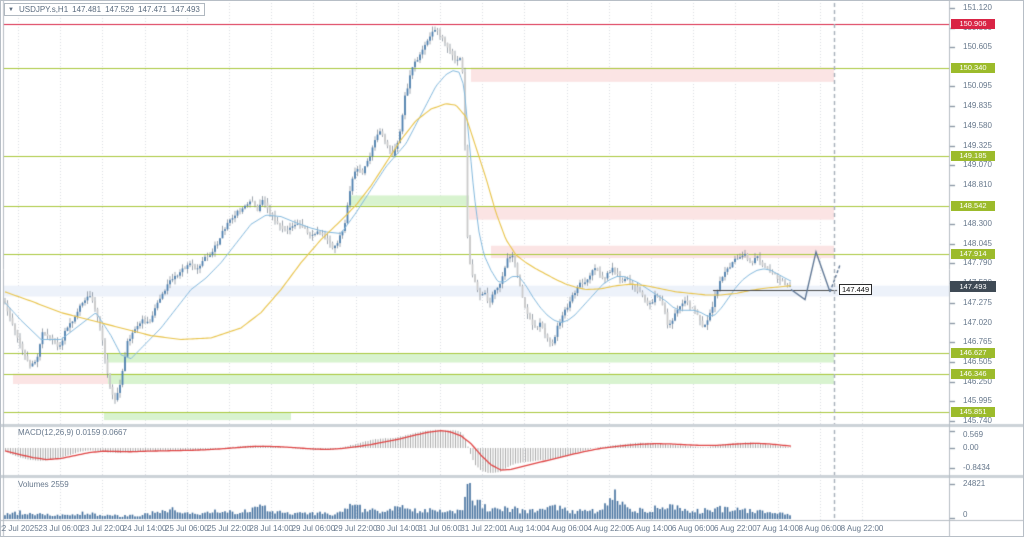  Describe the element at coordinates (977, 185) in the screenshot. I see `price-axis-tick: 148.810` at that location.